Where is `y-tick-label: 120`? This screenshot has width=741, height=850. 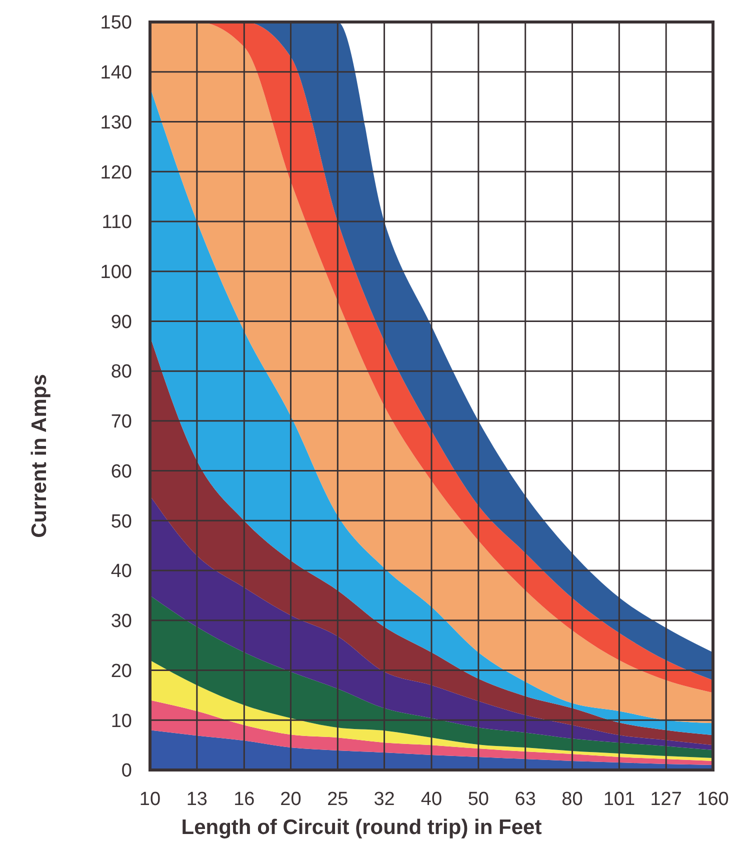 y-tick-label: 120 is located at coordinates (116, 173).